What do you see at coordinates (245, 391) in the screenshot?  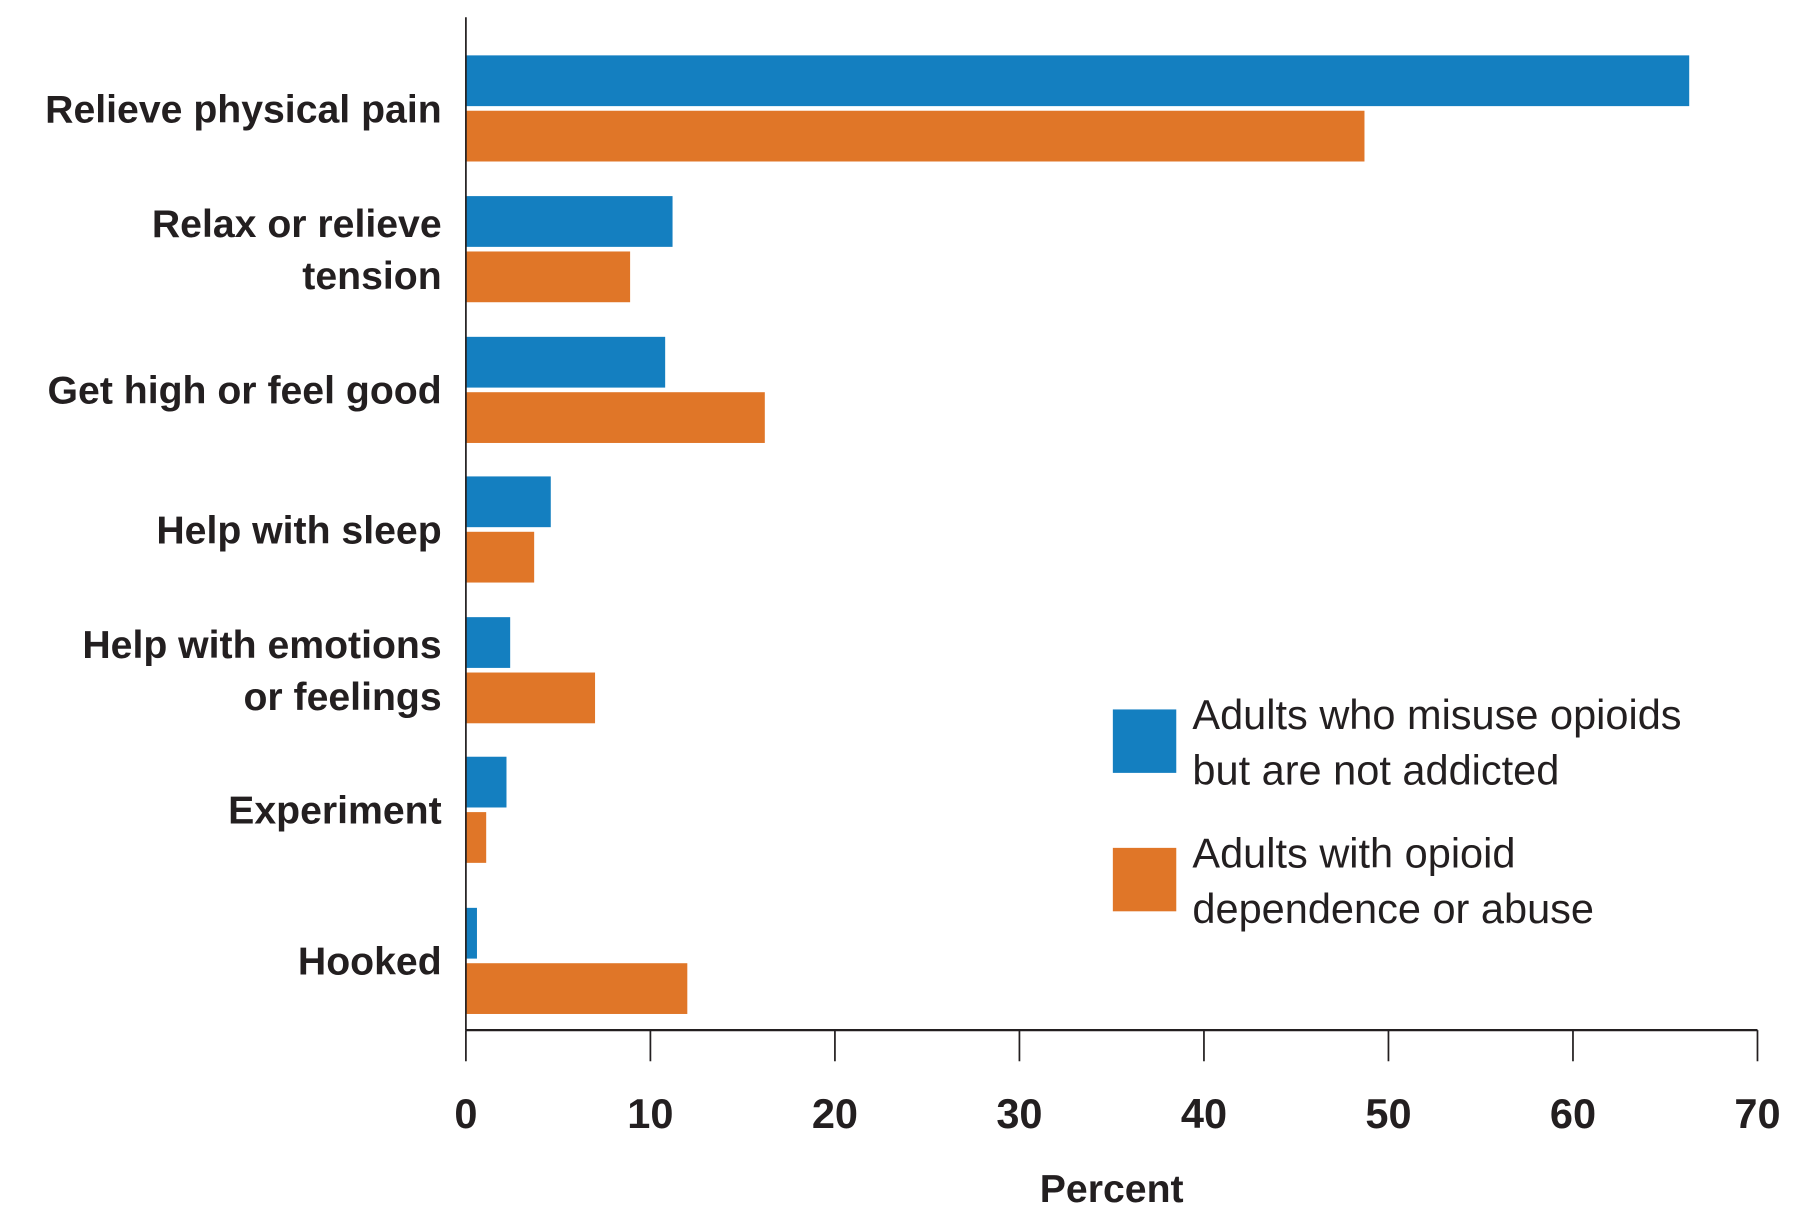 I see `category-label: Get high or feel good` at bounding box center [245, 391].